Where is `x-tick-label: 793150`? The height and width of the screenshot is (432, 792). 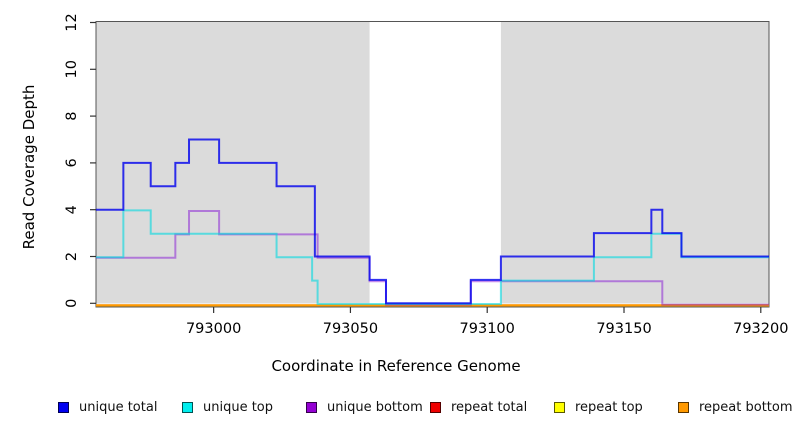 x-tick-label: 793150 is located at coordinates (623, 329).